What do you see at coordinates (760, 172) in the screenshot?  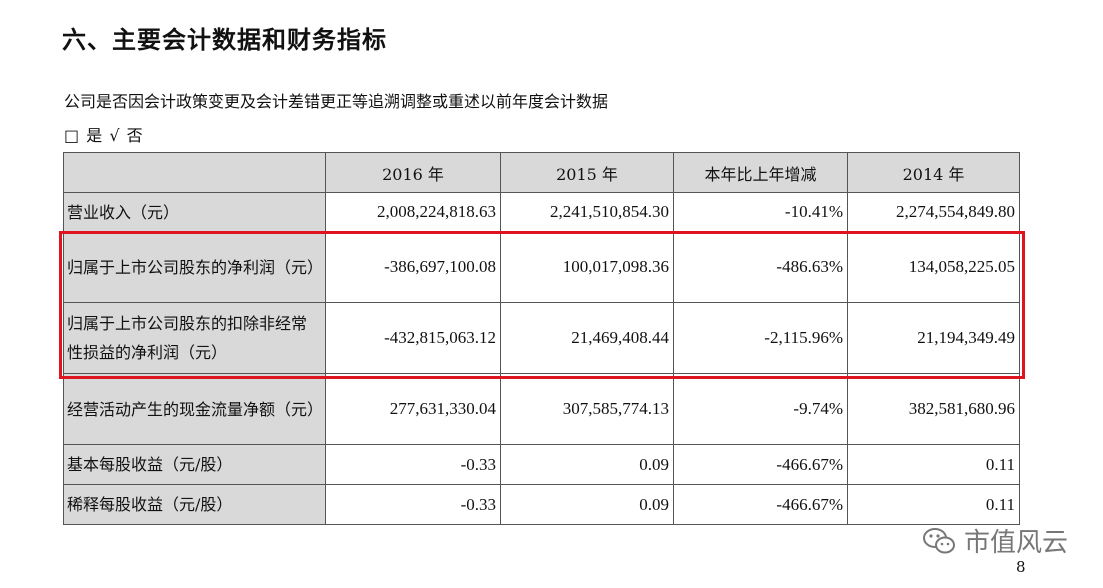 I see `column-header: 本年比上年增减` at bounding box center [760, 172].